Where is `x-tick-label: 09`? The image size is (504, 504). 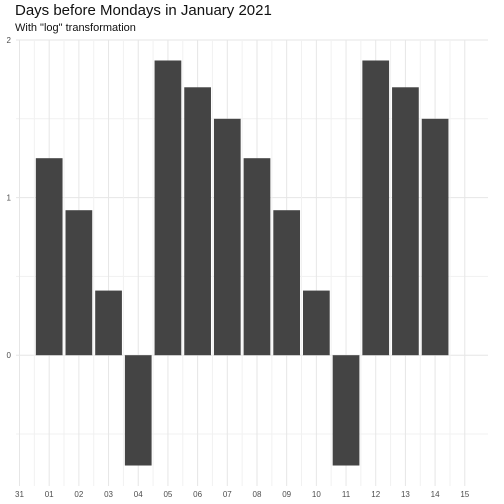
x-tick-label: 09 is located at coordinates (286, 494).